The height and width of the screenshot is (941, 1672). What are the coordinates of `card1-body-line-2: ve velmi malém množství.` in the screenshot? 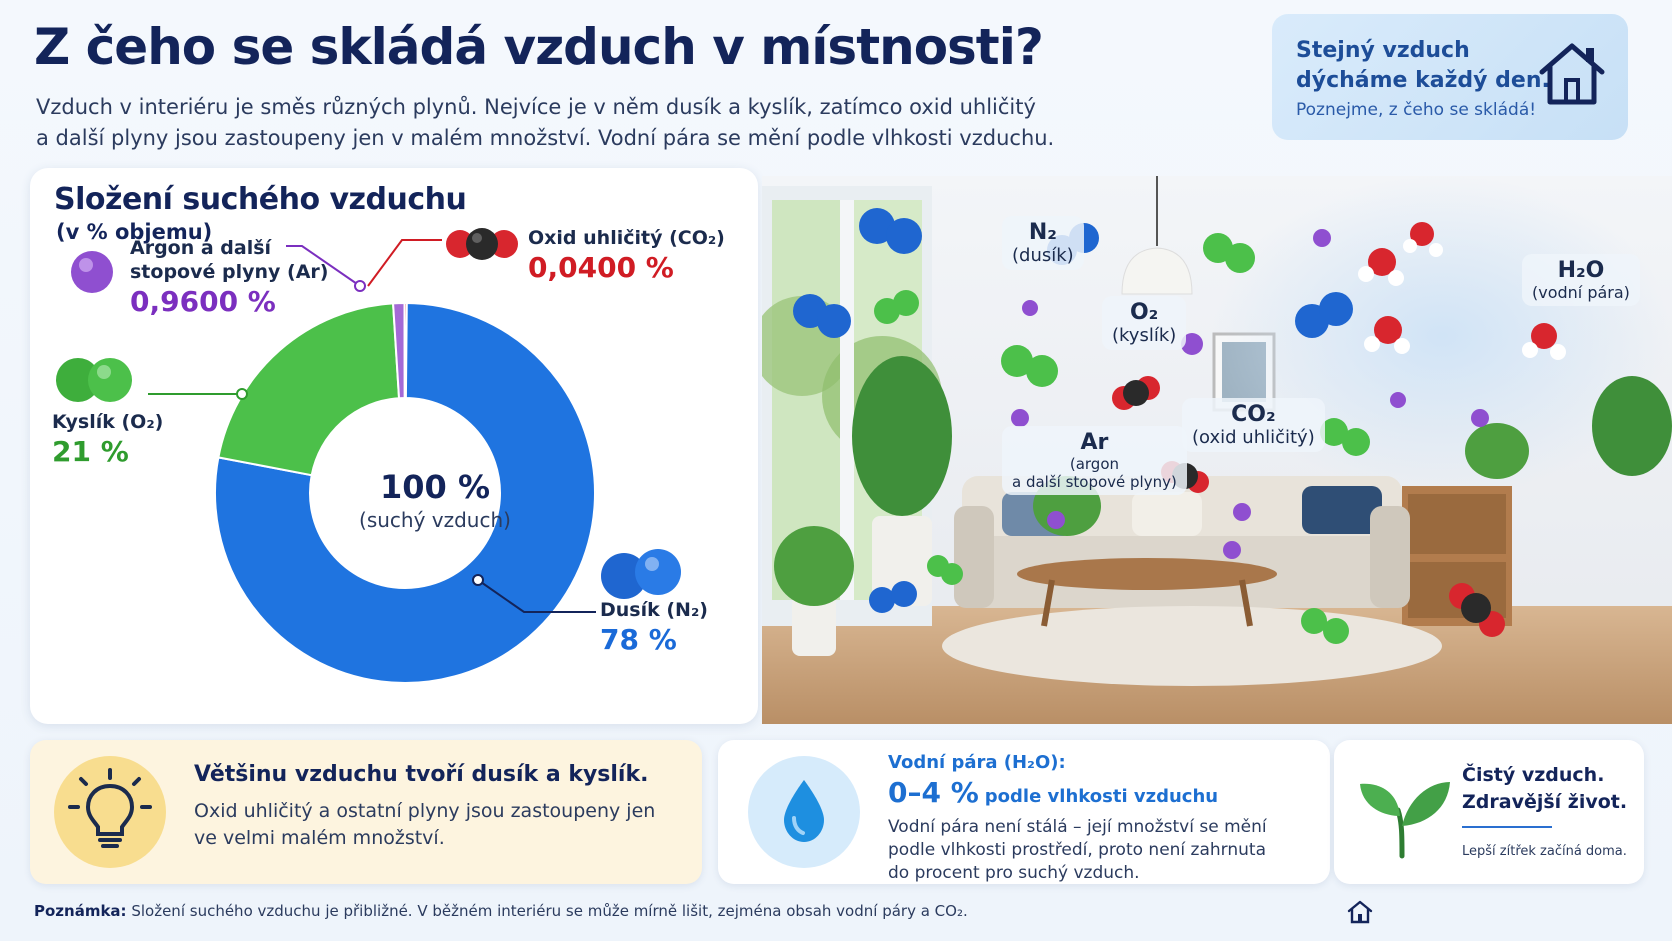 It's located at (319, 838).